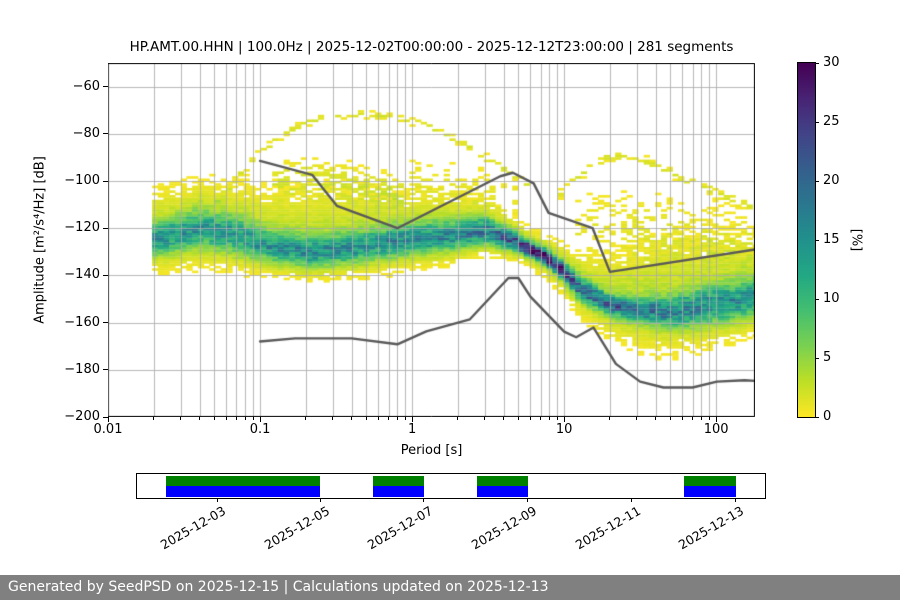 Image resolution: width=900 pixels, height=600 pixels. What do you see at coordinates (82, 275) in the screenshot?
I see `y-tick-label: −140` at bounding box center [82, 275].